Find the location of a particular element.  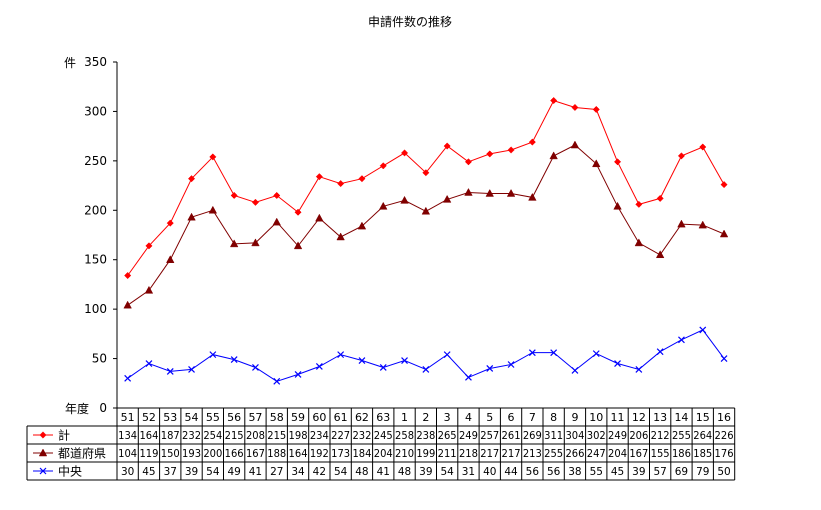

data-label: 27 is located at coordinates (276, 472).